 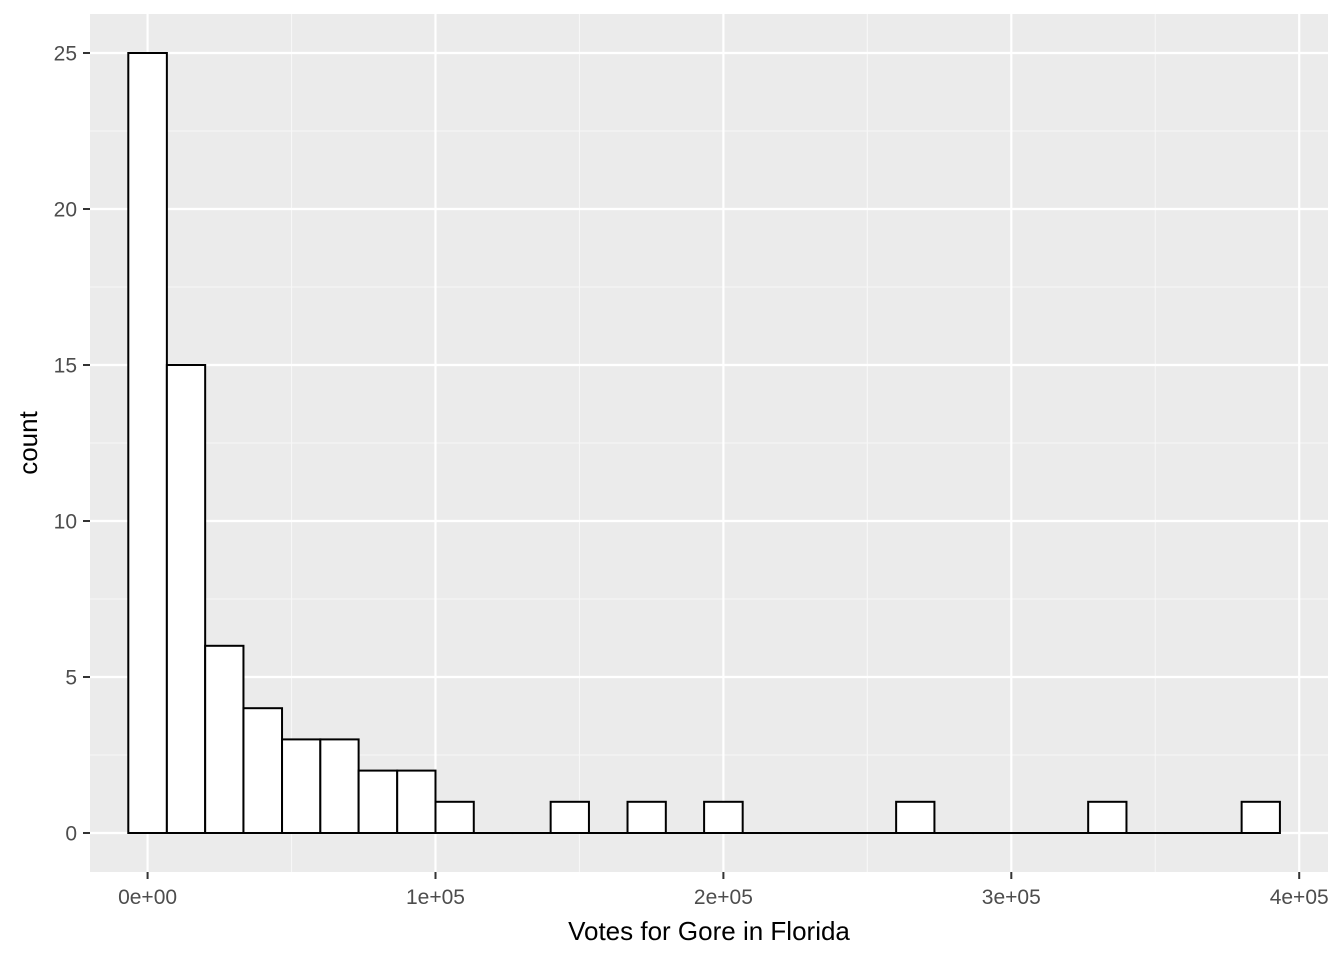 What do you see at coordinates (65, 54) in the screenshot?
I see `y-tick-label: 25` at bounding box center [65, 54].